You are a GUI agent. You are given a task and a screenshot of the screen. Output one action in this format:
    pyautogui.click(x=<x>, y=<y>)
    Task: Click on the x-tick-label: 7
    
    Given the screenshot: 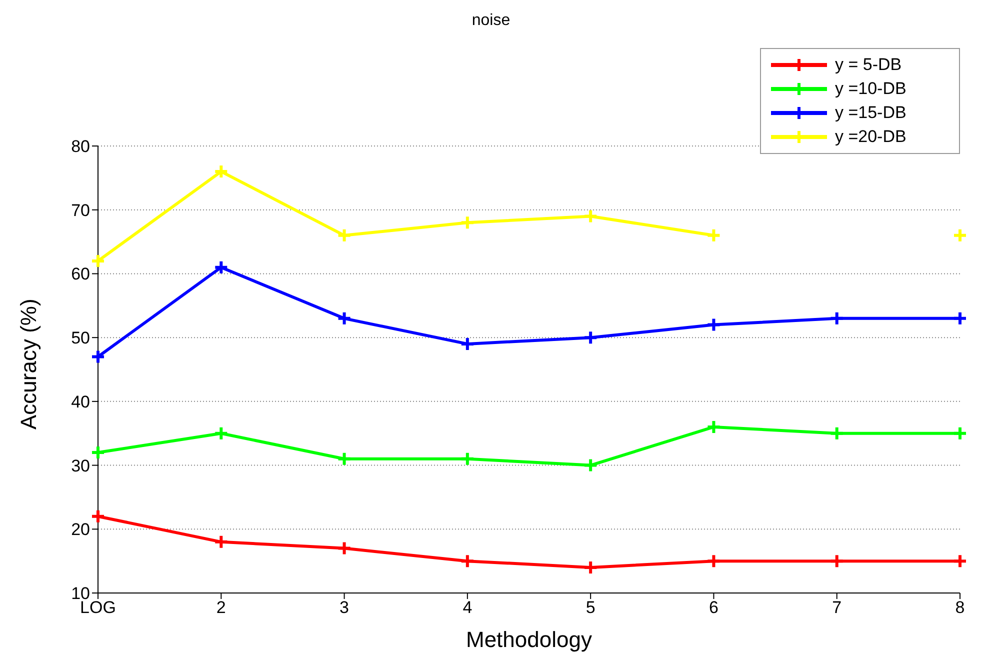 What is the action you would take?
    pyautogui.click(x=837, y=608)
    